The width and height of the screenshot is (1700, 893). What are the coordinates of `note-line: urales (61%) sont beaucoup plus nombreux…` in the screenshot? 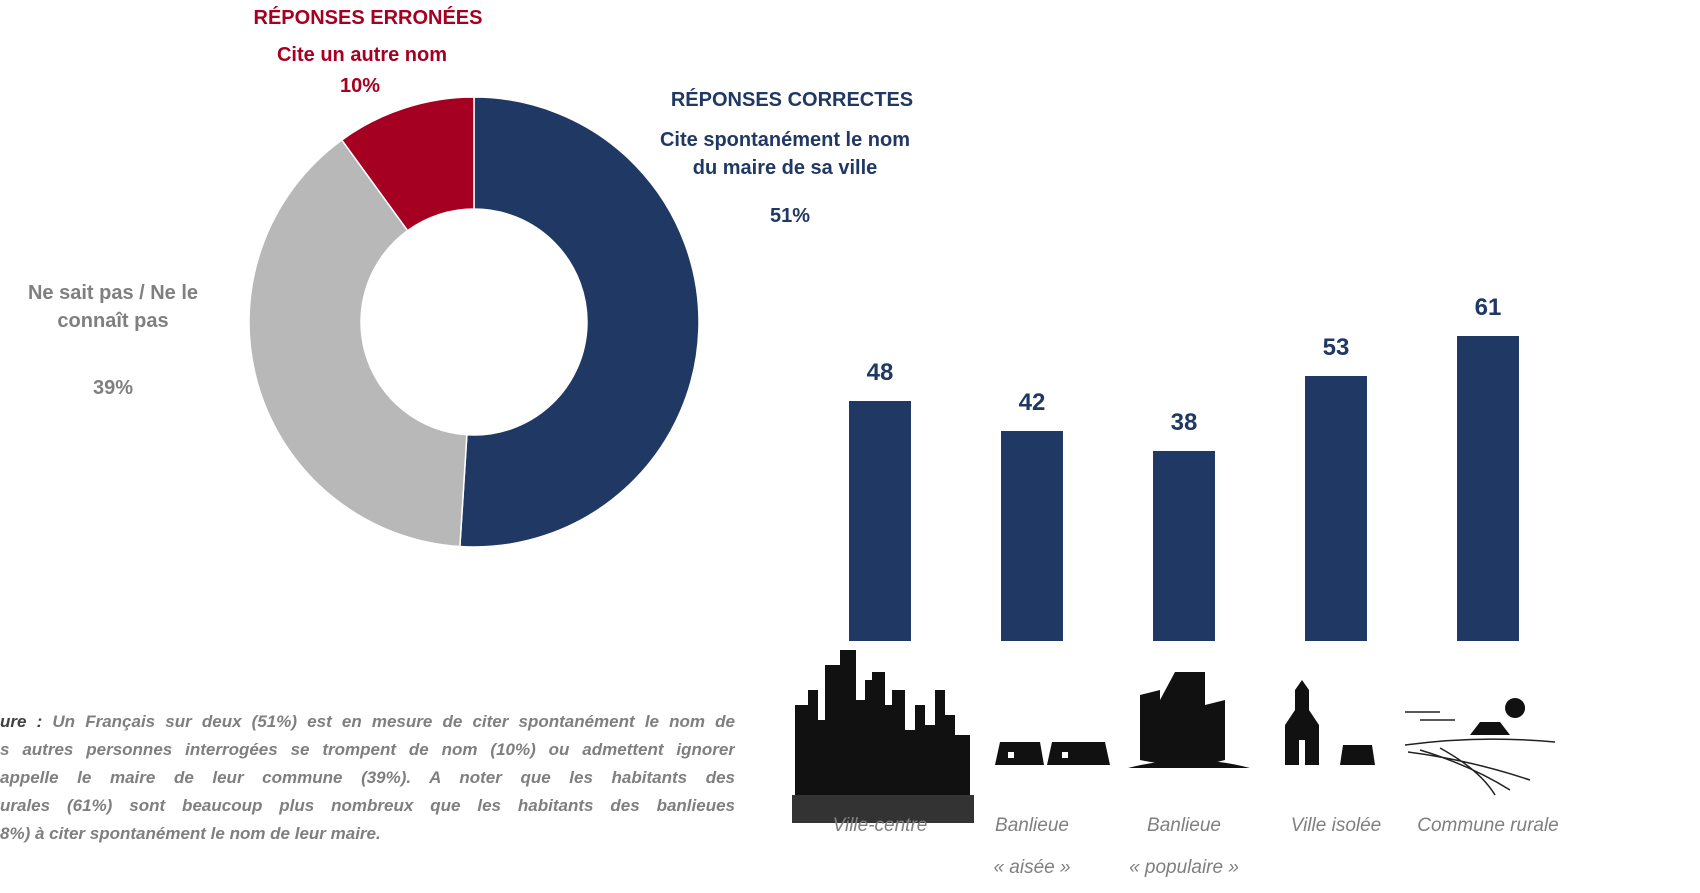 It's located at (367, 806).